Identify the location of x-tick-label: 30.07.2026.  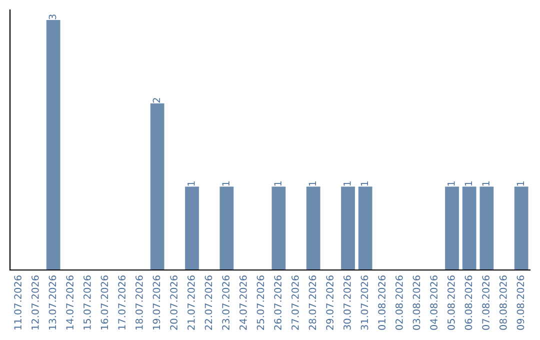
(347, 302).